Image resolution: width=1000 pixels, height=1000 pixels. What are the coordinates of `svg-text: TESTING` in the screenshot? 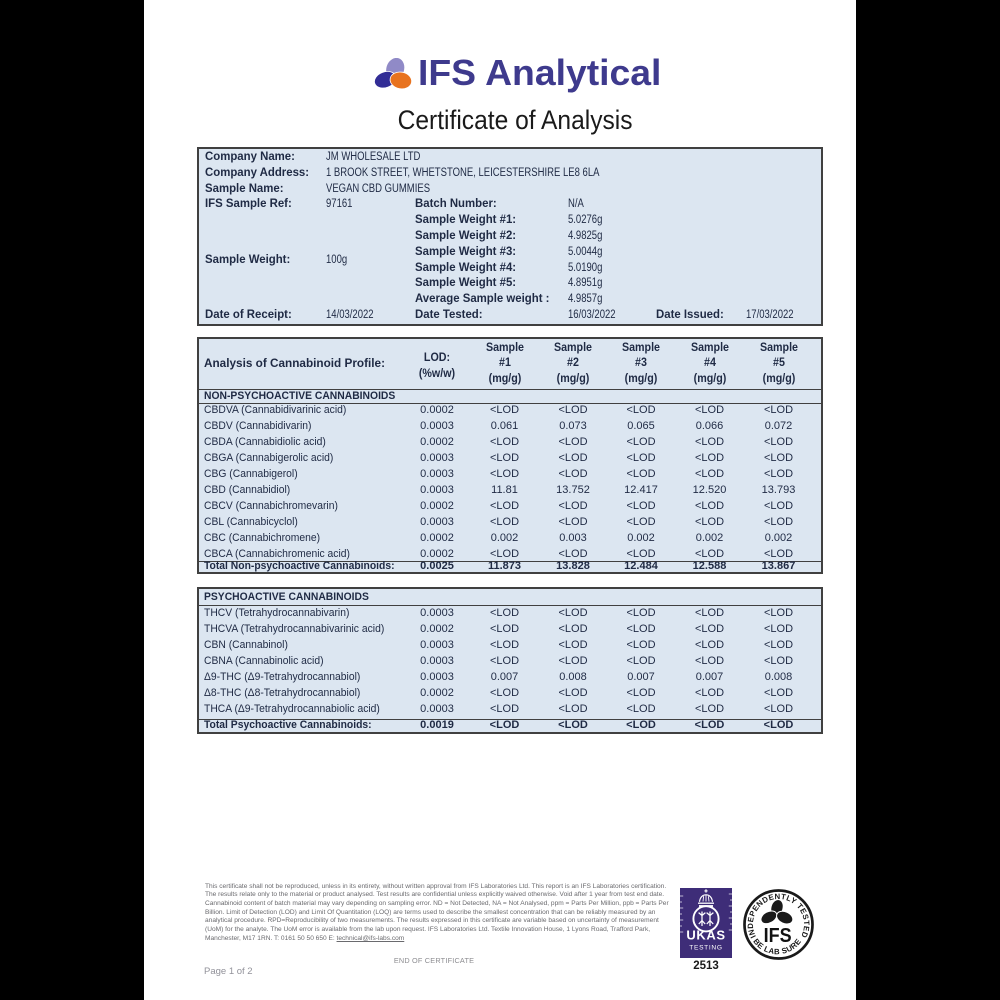 It's located at (705, 948).